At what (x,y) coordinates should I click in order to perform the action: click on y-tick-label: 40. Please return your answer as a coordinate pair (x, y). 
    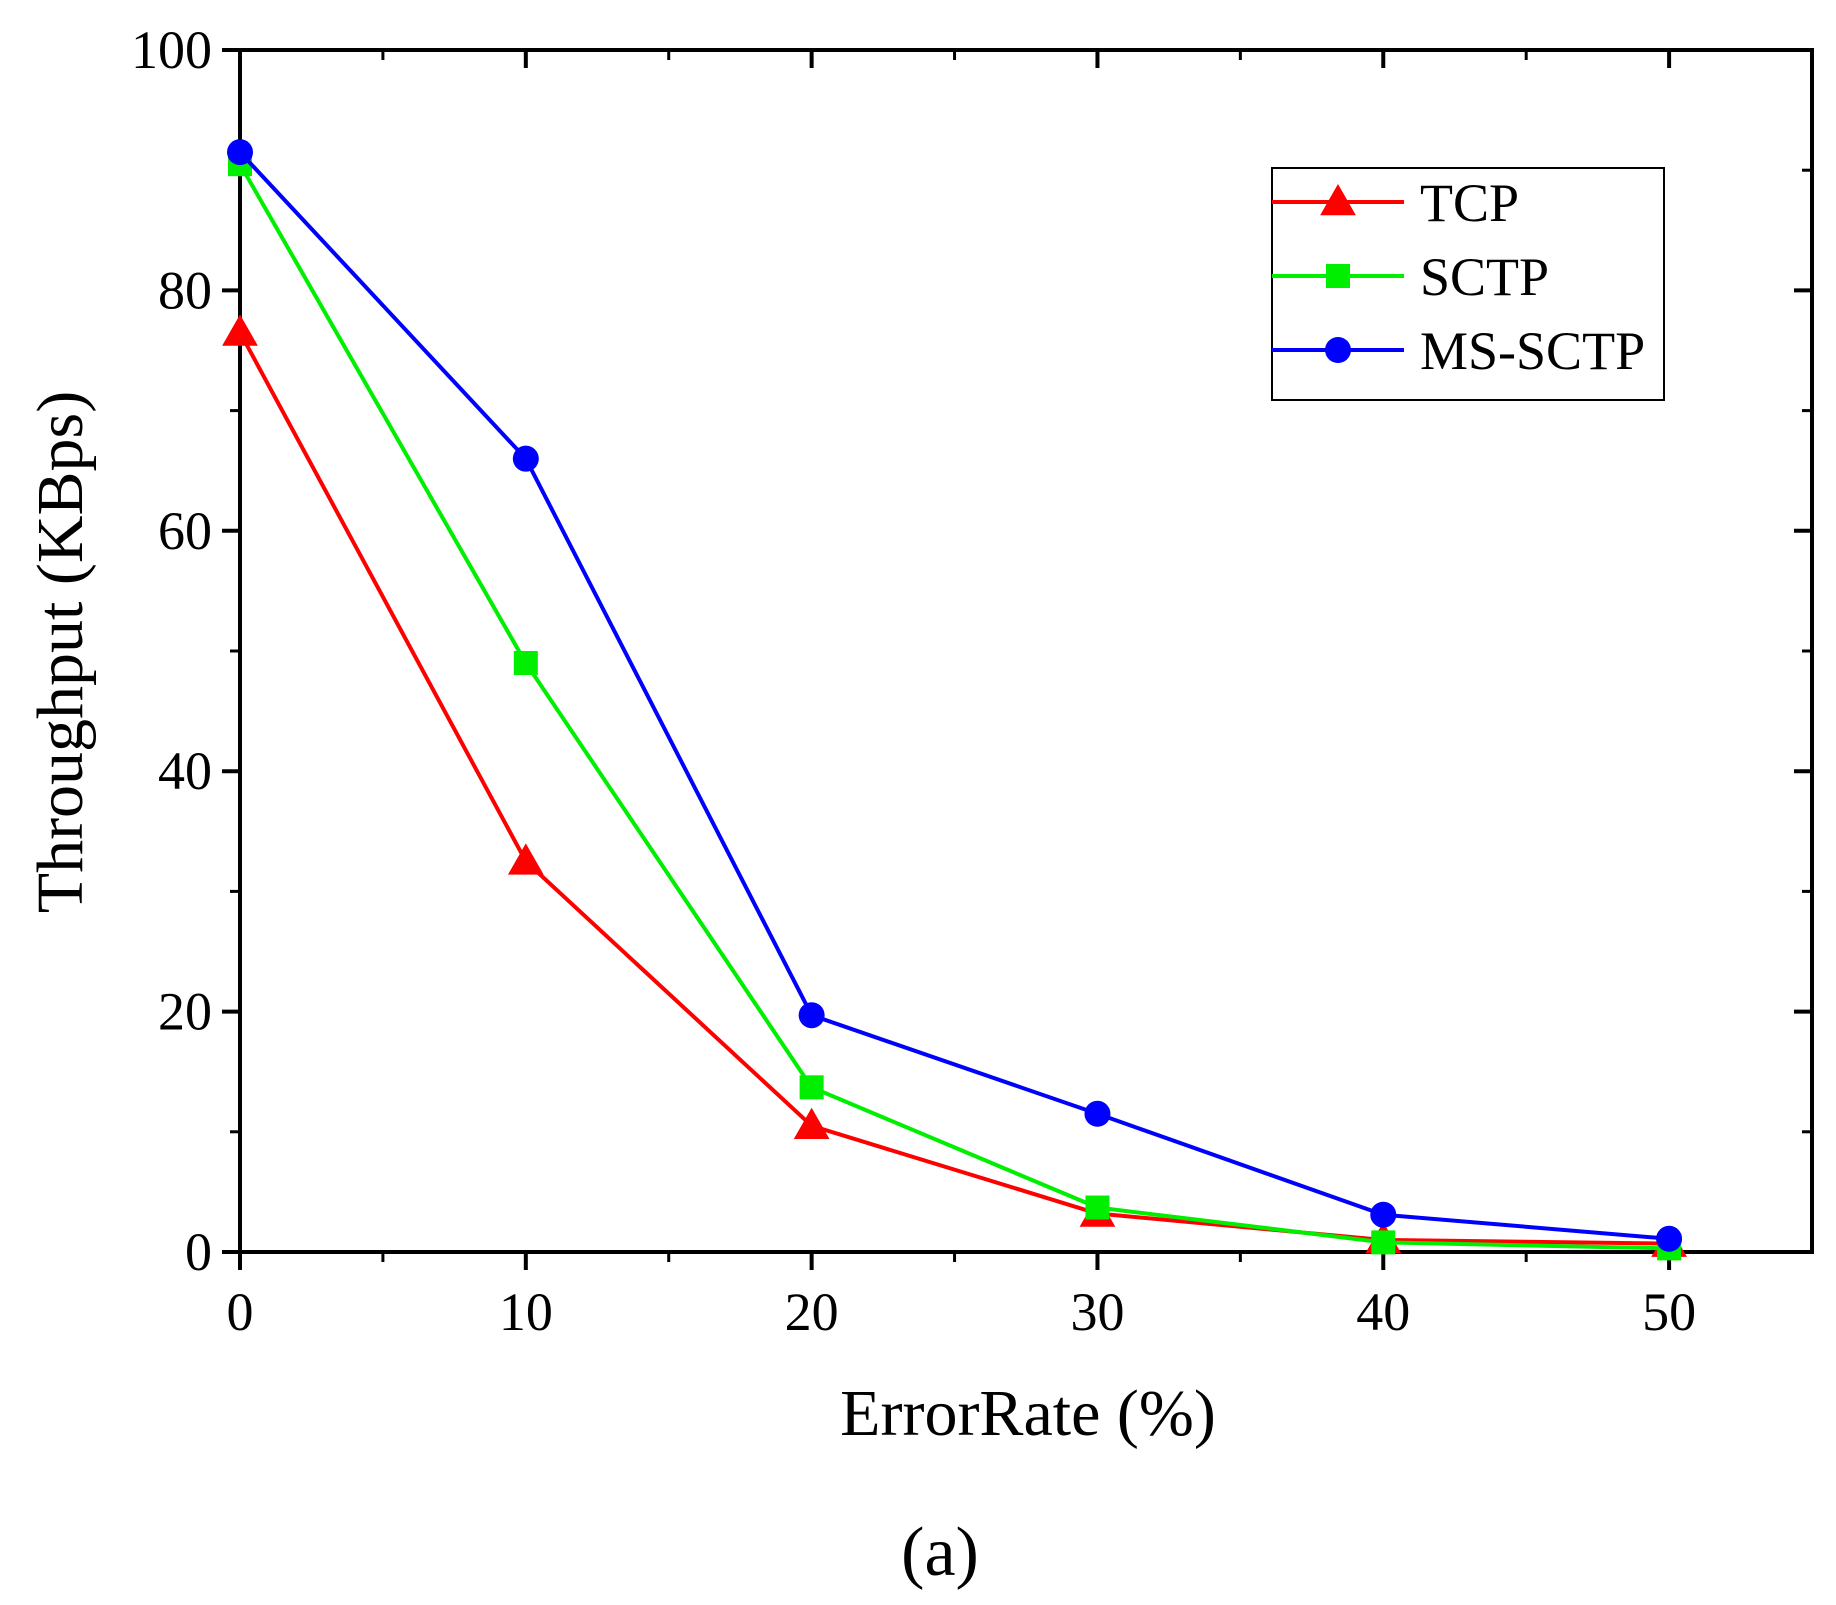
    Looking at the image, I should click on (185, 771).